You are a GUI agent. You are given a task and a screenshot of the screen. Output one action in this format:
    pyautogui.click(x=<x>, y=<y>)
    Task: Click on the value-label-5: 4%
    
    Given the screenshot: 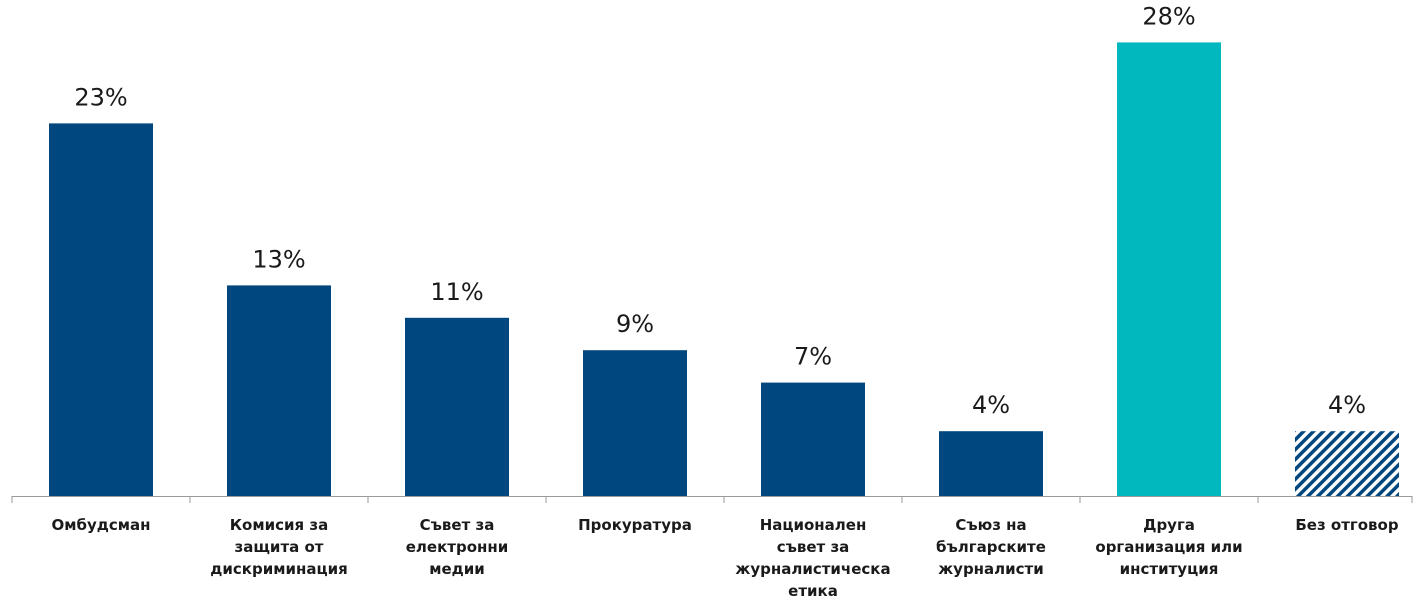 What is the action you would take?
    pyautogui.click(x=991, y=405)
    